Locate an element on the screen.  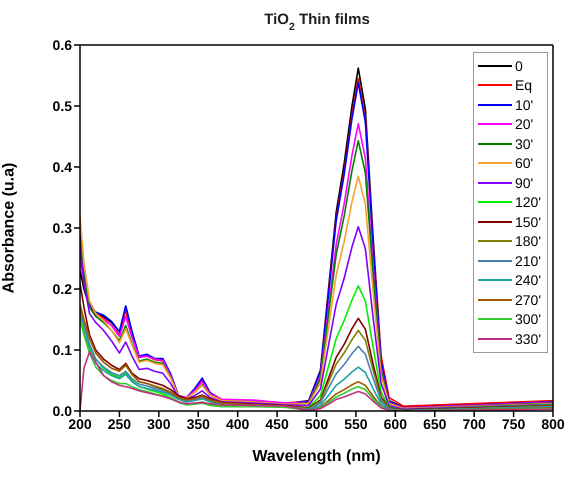
legend-label: 30' is located at coordinates (524, 144).